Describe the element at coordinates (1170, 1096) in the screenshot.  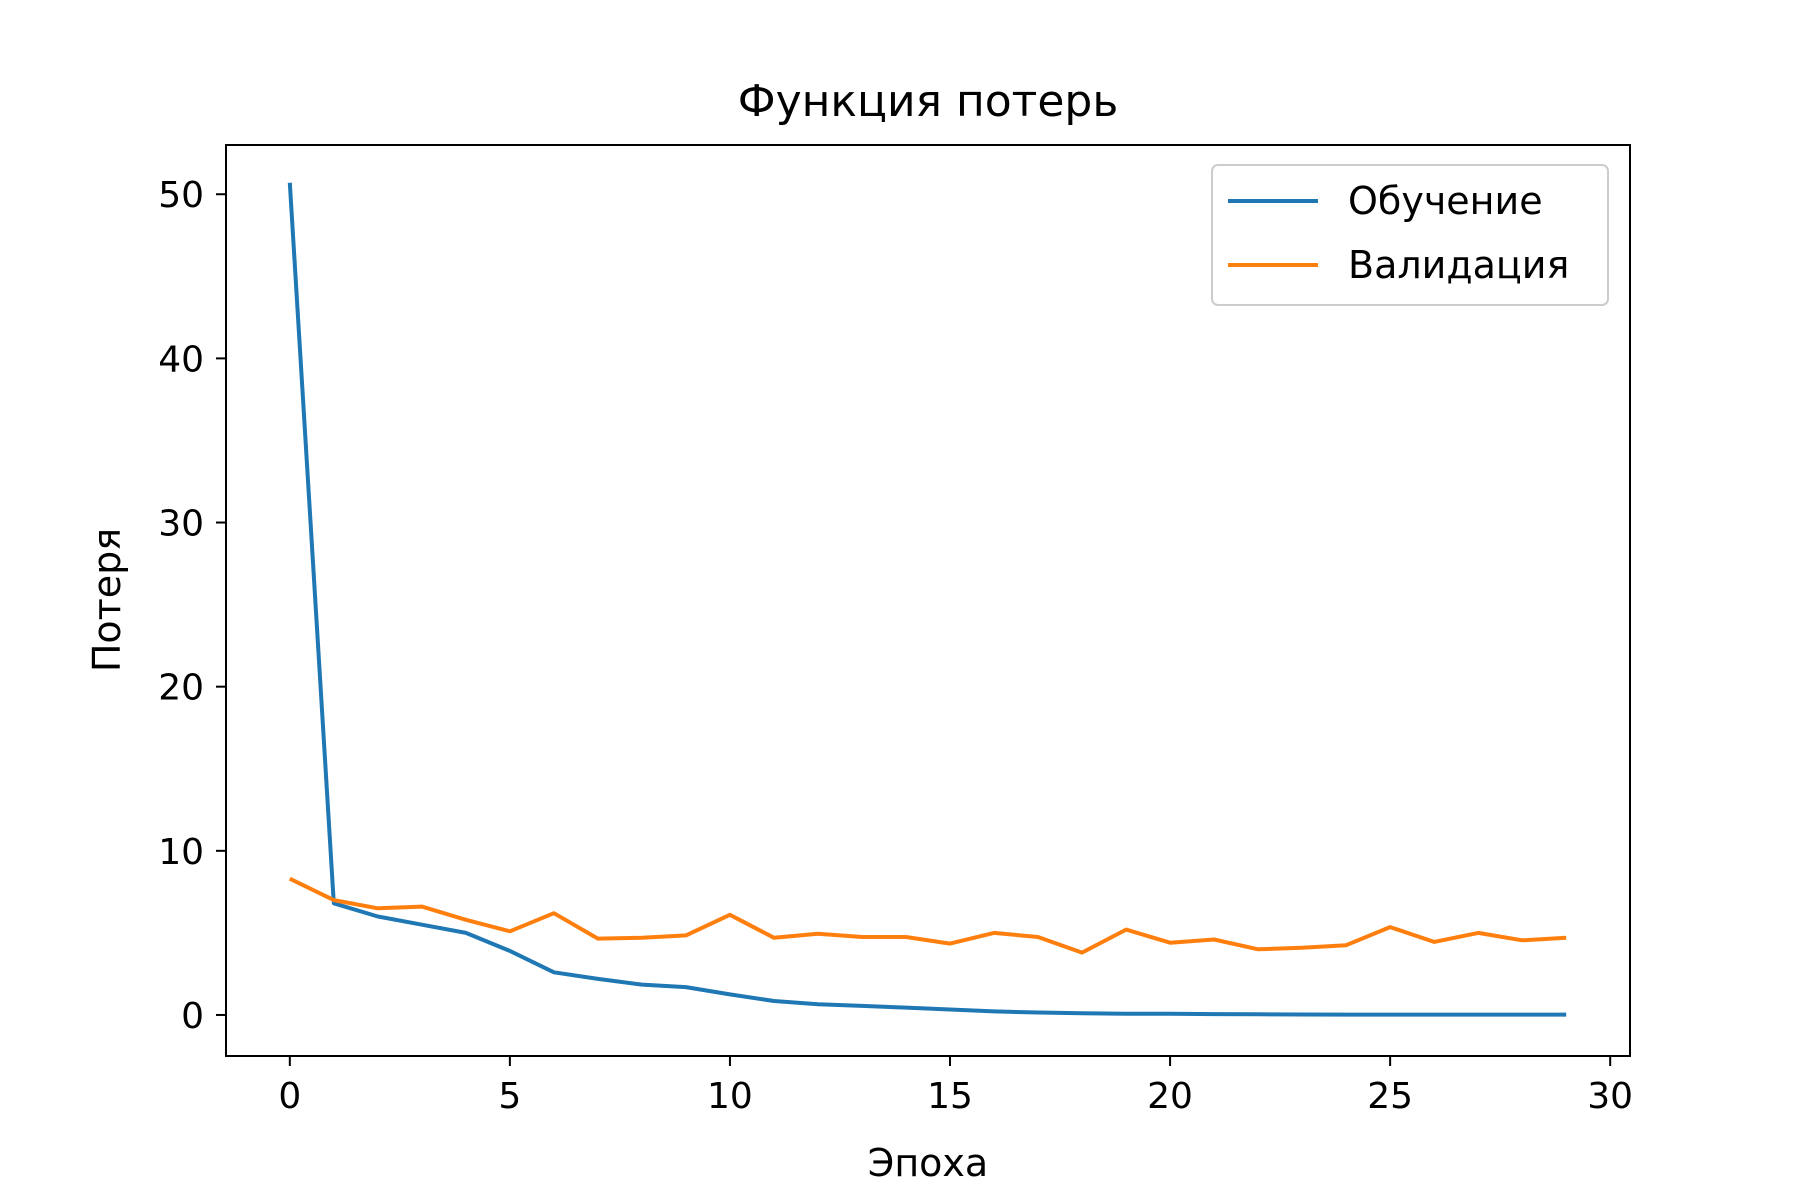
I see `x-tick-label: 20` at that location.